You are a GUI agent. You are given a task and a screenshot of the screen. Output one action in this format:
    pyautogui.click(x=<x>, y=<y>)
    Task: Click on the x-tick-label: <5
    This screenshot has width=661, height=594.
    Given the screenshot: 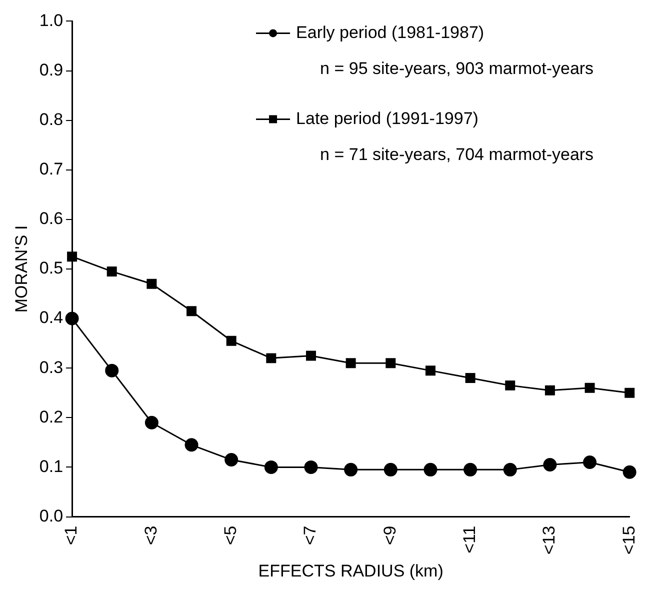 What is the action you would take?
    pyautogui.click(x=230, y=536)
    